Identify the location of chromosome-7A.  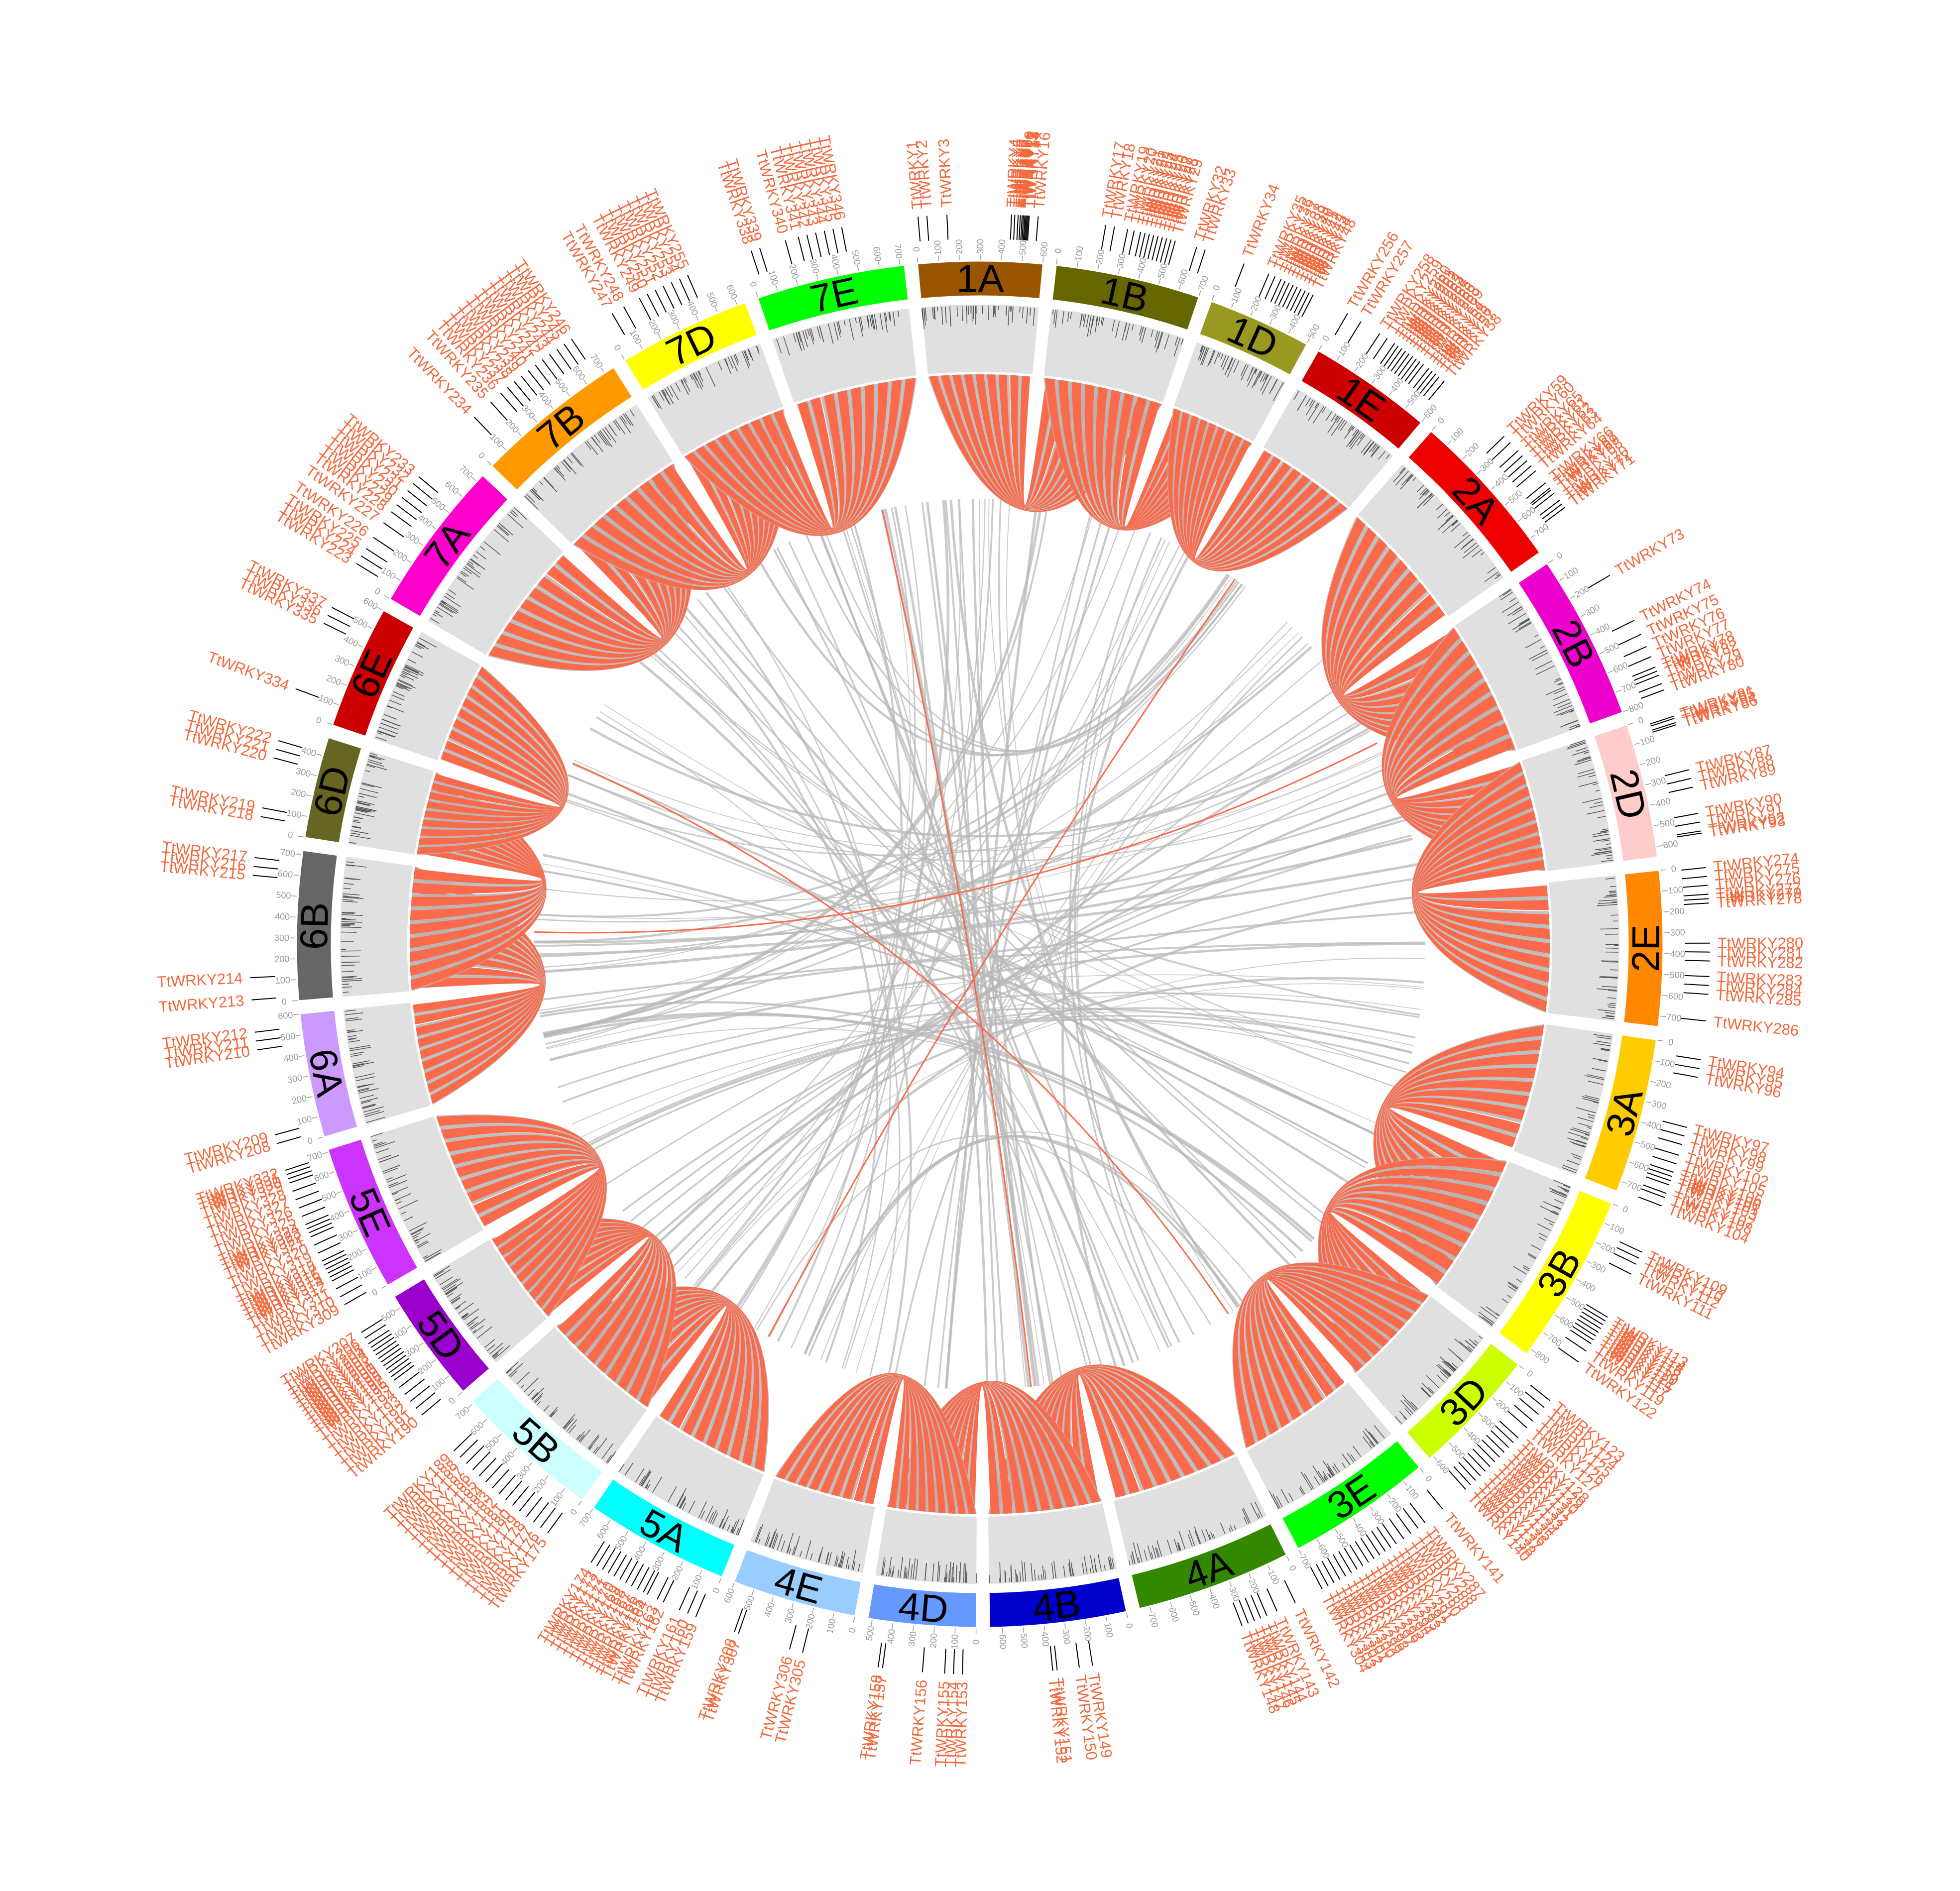
(449, 546).